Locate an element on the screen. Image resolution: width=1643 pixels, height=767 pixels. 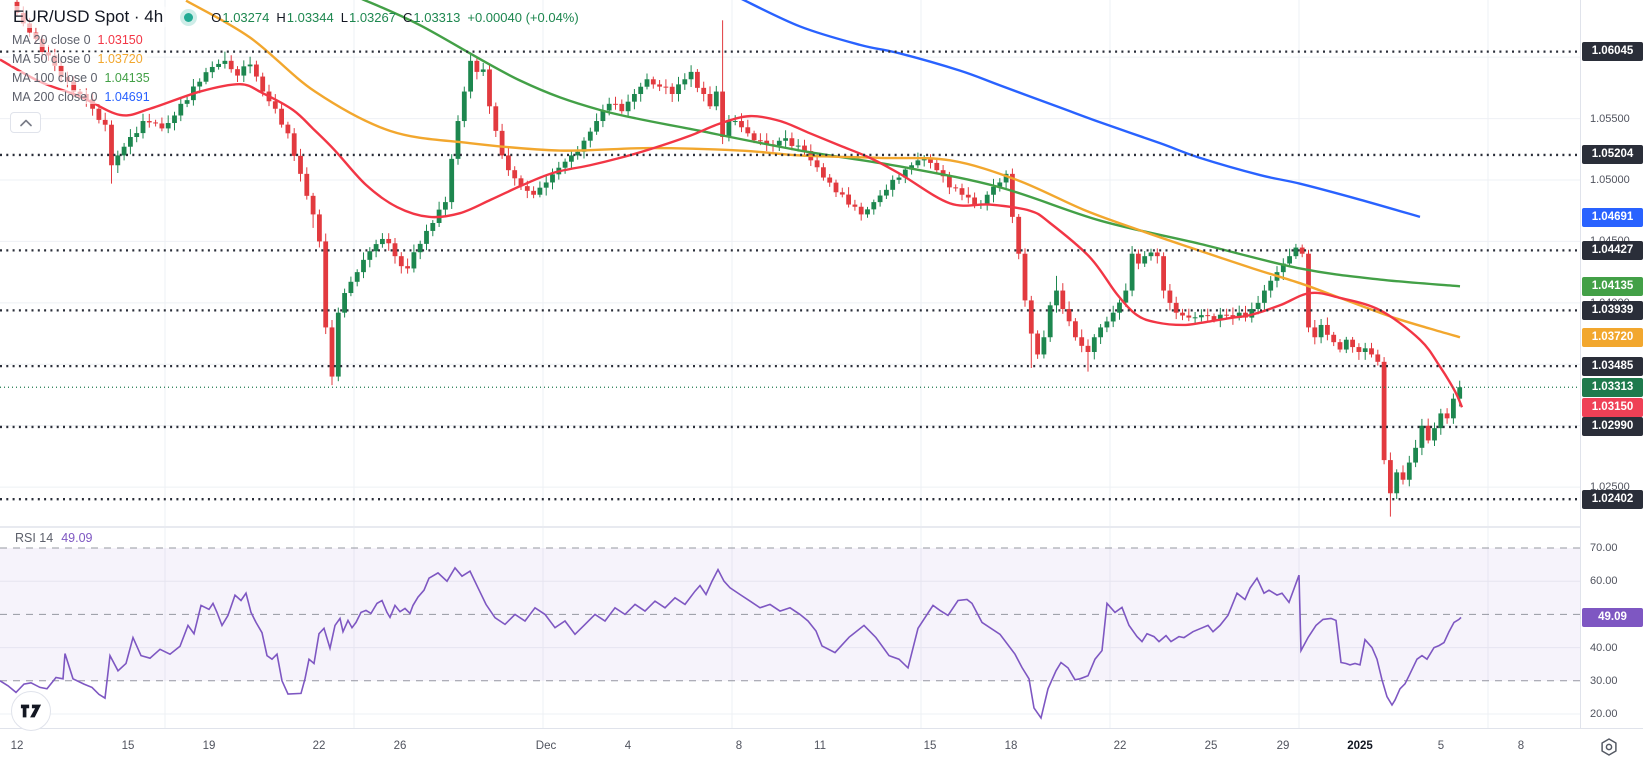
ma-50-legend-row: MA 50 close 0 1.03720 is located at coordinates (78, 59).